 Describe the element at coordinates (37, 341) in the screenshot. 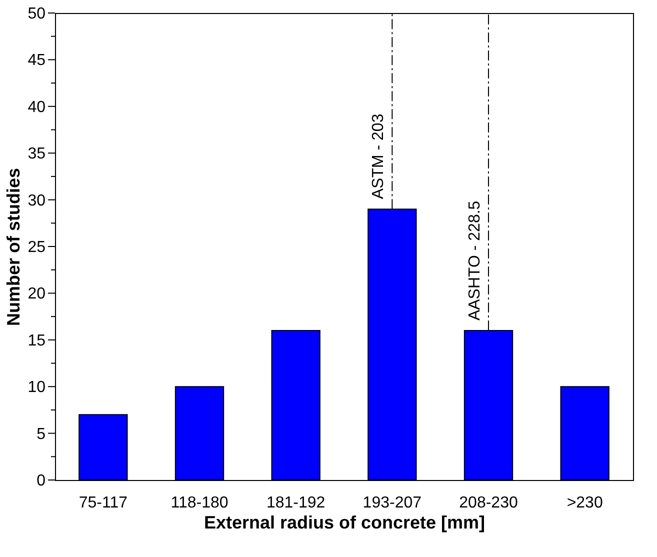

I see `y-tick-label: 15` at that location.